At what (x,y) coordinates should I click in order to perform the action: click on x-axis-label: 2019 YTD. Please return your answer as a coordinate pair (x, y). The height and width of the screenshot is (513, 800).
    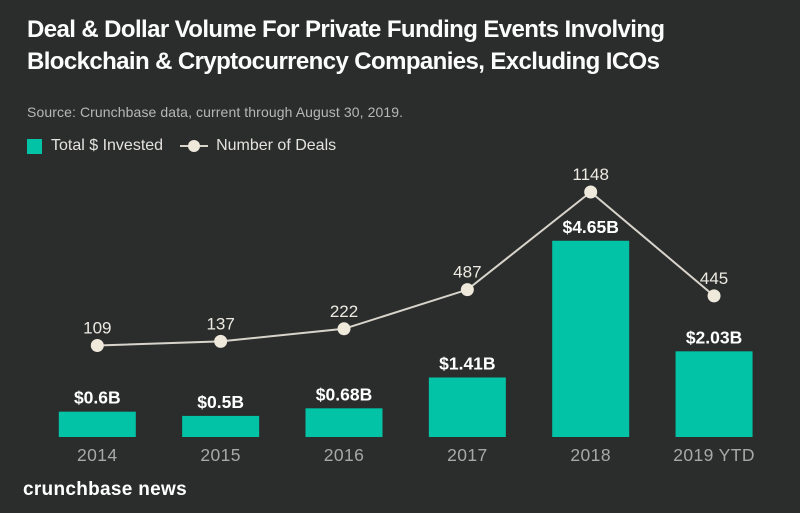
    Looking at the image, I should click on (714, 455).